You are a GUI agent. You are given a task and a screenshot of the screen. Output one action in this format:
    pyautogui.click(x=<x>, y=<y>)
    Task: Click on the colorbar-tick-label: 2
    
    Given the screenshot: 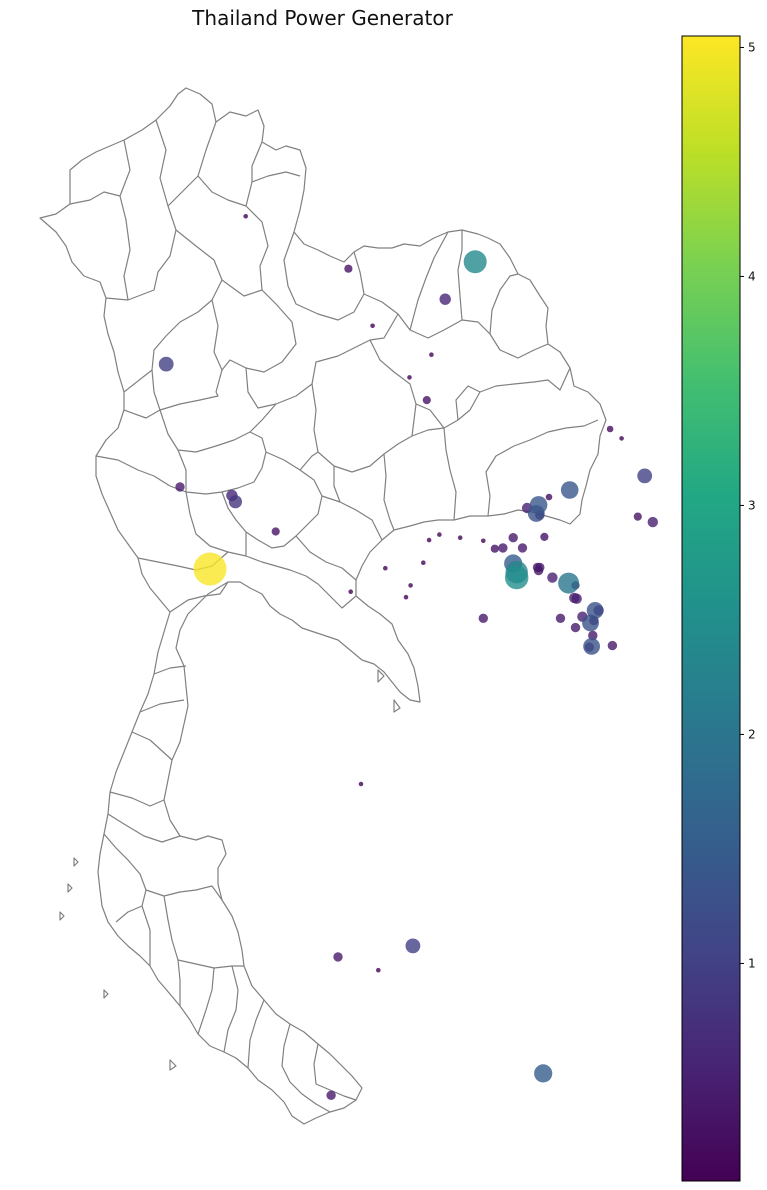 What is the action you would take?
    pyautogui.click(x=752, y=734)
    